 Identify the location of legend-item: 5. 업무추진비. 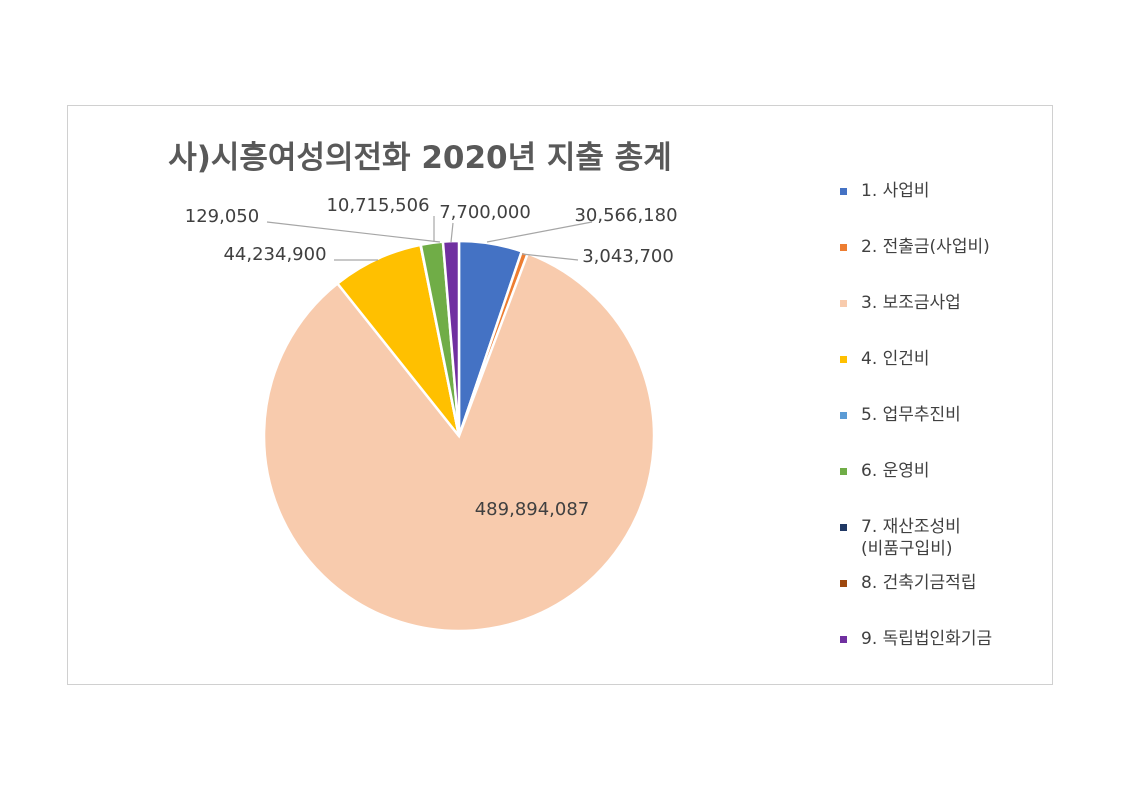
(900, 415).